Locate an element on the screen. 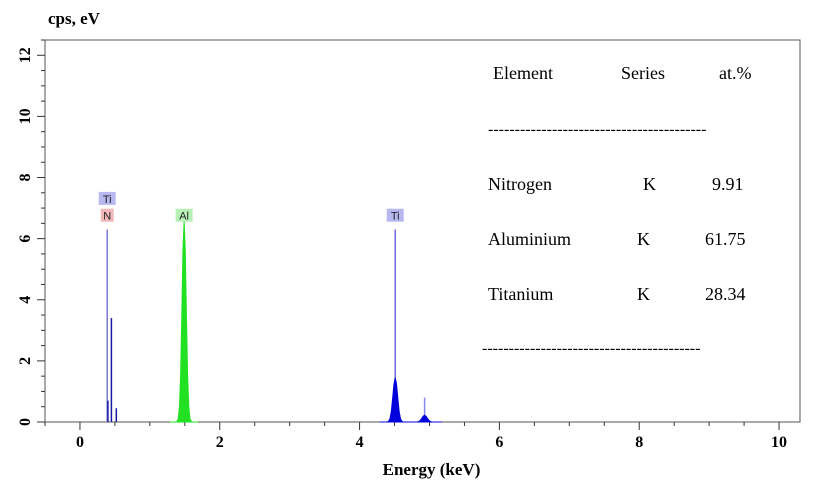 This screenshot has width=813, height=486. peak-label: Al is located at coordinates (184, 217).